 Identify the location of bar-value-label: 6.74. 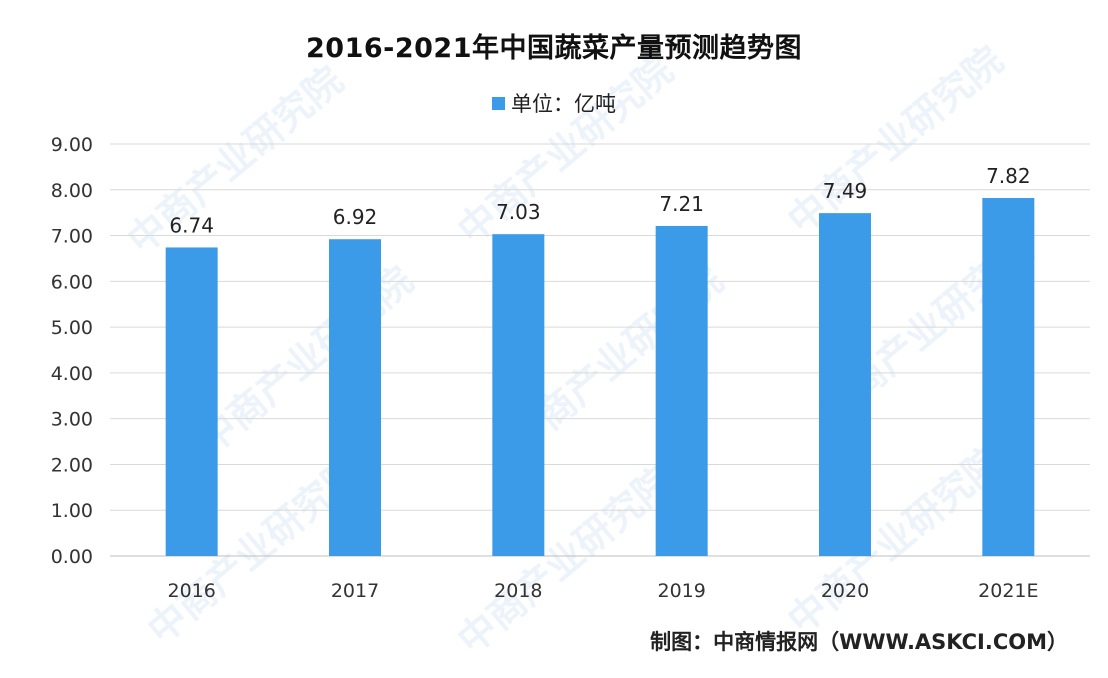
(191, 225).